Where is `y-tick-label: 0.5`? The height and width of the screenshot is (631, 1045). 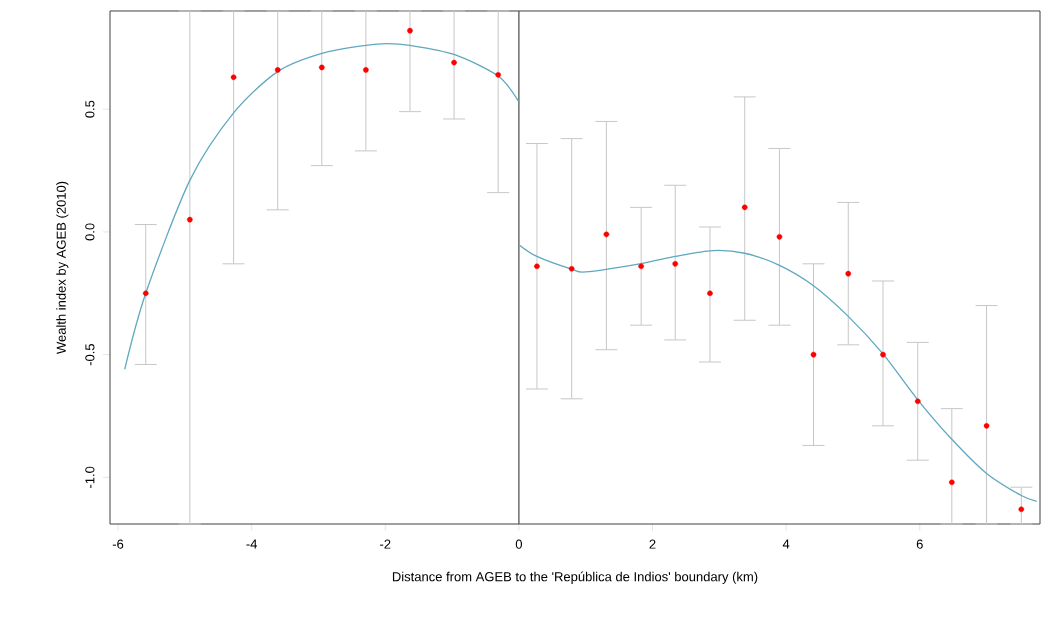
y-tick-label: 0.5 is located at coordinates (90, 109).